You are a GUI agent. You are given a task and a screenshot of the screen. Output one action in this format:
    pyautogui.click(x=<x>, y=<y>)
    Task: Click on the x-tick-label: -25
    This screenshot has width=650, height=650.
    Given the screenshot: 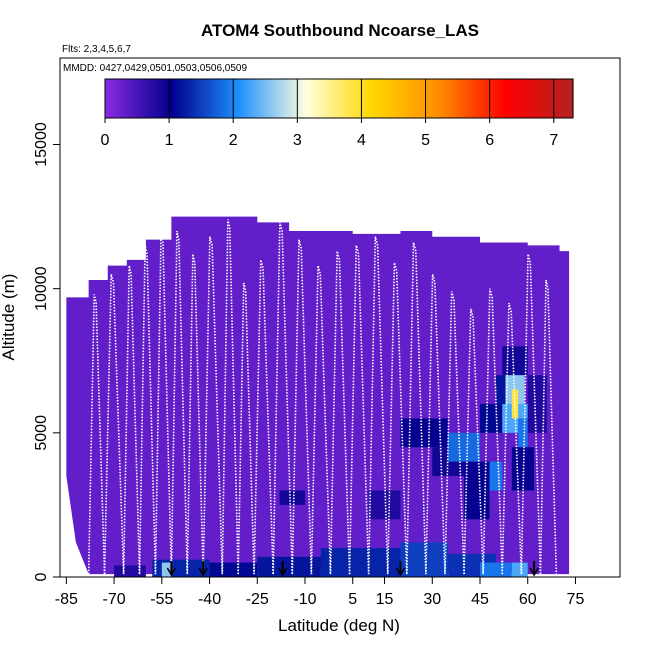 What is the action you would take?
    pyautogui.click(x=257, y=599)
    